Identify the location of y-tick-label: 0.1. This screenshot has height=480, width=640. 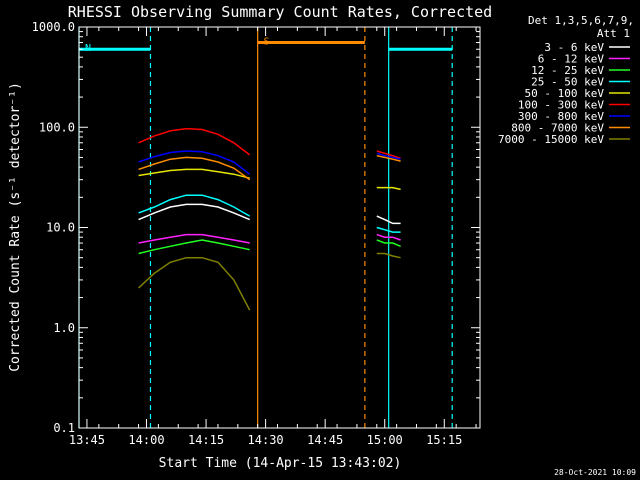
(64, 428).